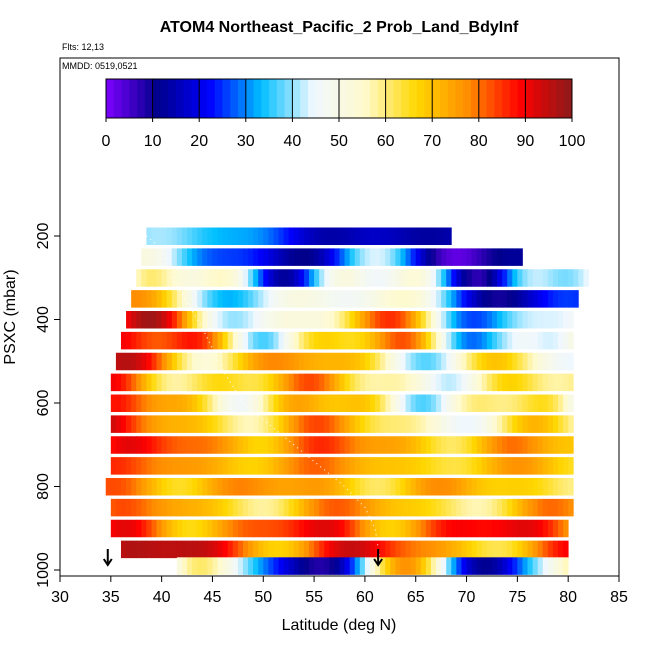 This screenshot has width=650, height=650. What do you see at coordinates (378, 562) in the screenshot?
I see `down-arrow-icon` at bounding box center [378, 562].